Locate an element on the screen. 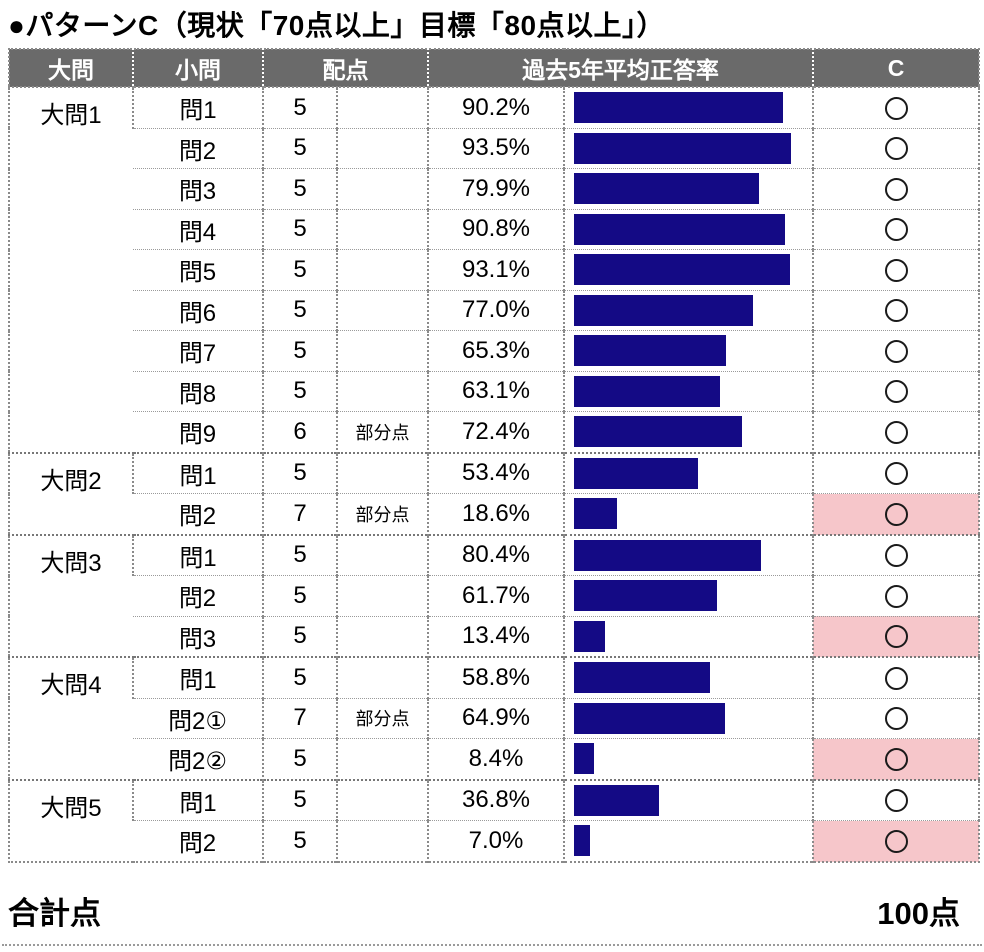 Image resolution: width=984 pixels, height=952 pixels. shomon-cell: 問7 is located at coordinates (198, 350).